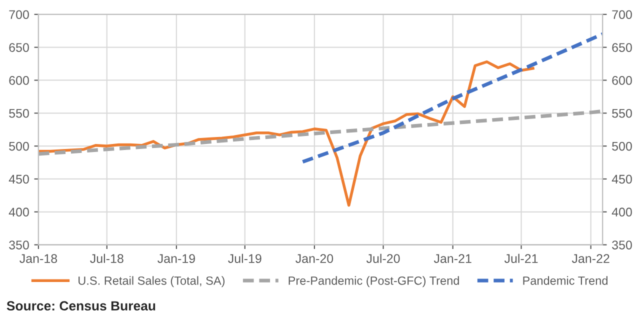 The width and height of the screenshot is (641, 320). I want to click on x-tick-label: Jul-18, so click(107, 259).